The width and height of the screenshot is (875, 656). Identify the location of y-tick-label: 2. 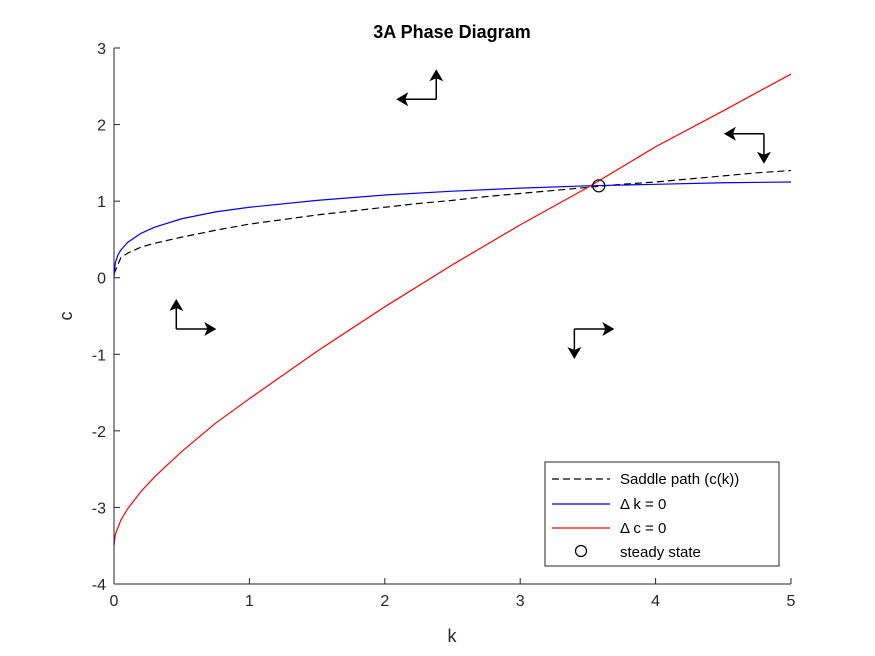
(101, 126).